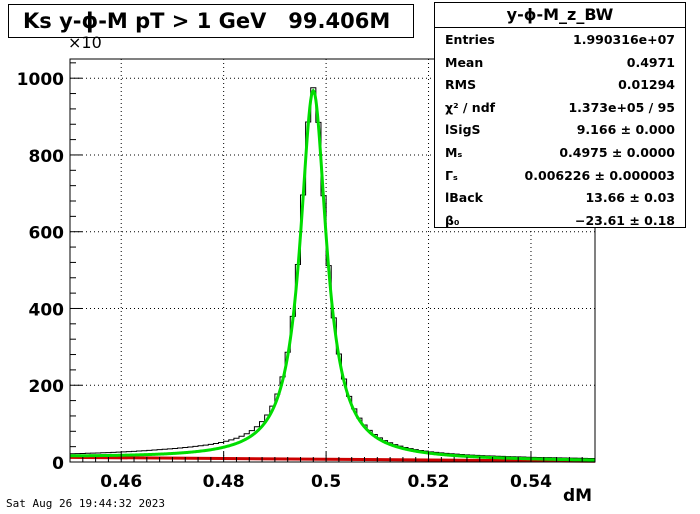  What do you see at coordinates (461, 85) in the screenshot?
I see `stats-key: RMS` at bounding box center [461, 85].